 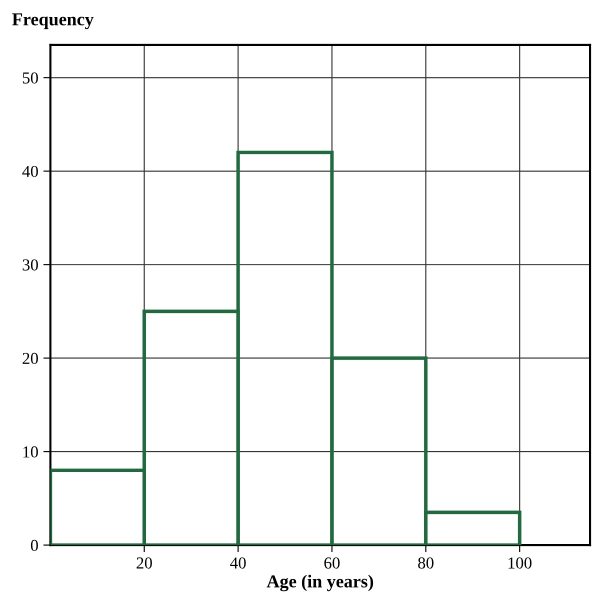 I want to click on x-tick-label: 20, so click(x=144, y=563).